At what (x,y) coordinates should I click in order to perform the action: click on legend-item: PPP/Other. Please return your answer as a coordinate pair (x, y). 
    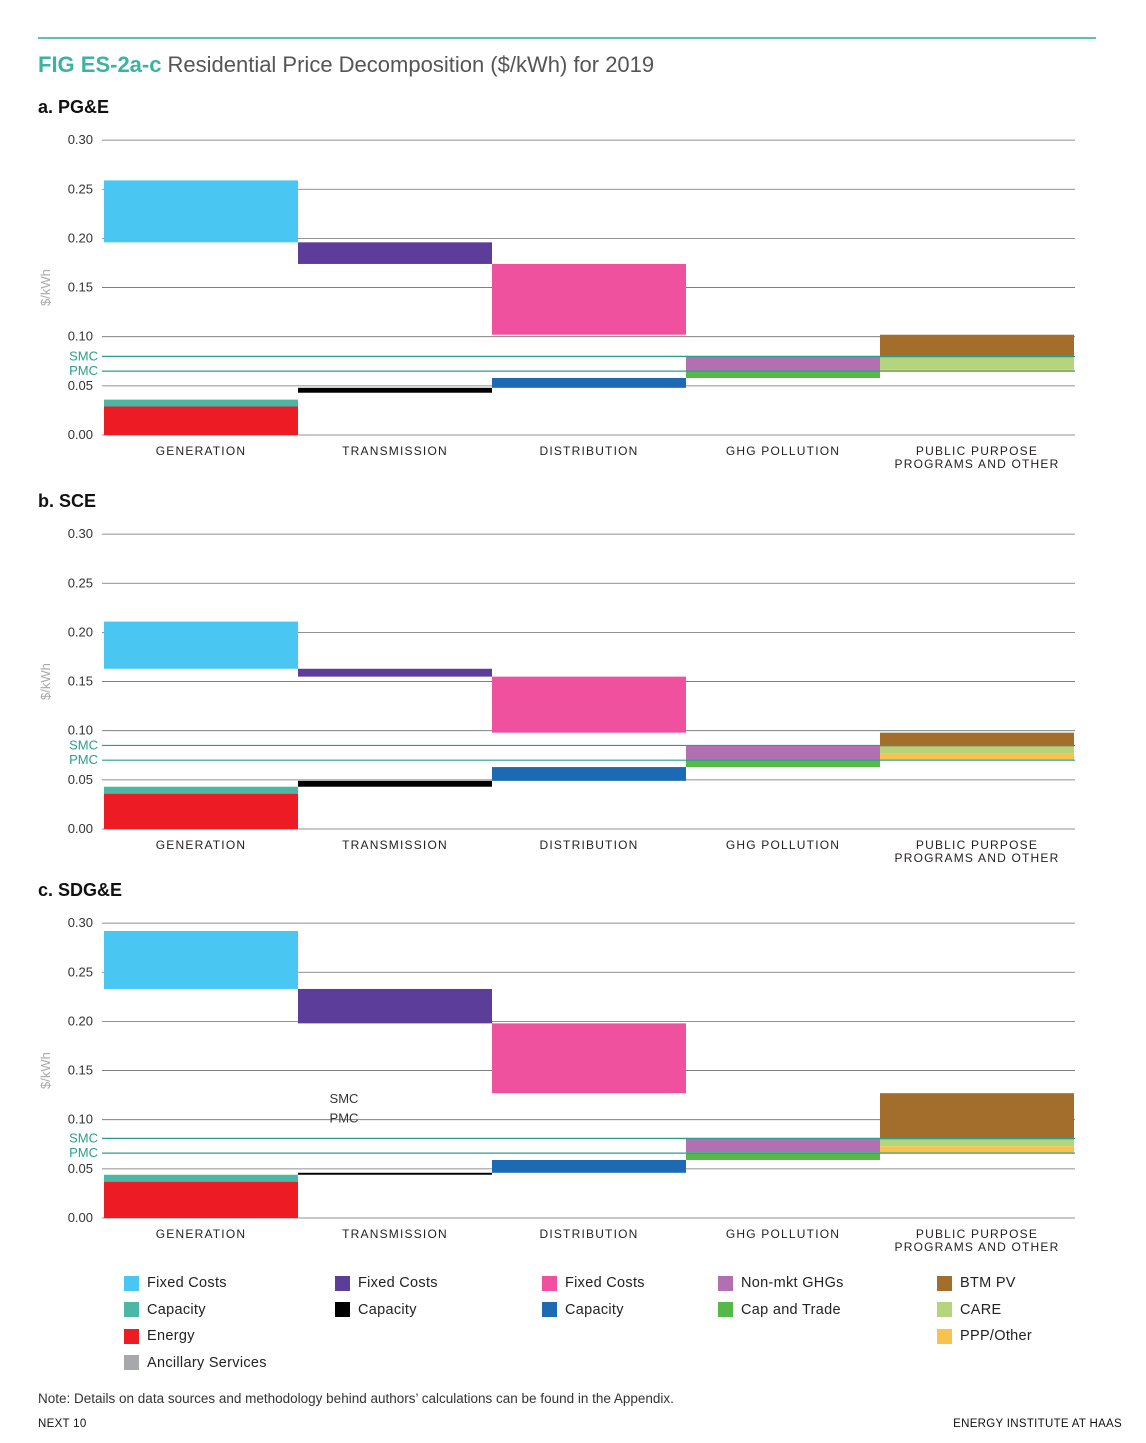
    Looking at the image, I should click on (984, 1336).